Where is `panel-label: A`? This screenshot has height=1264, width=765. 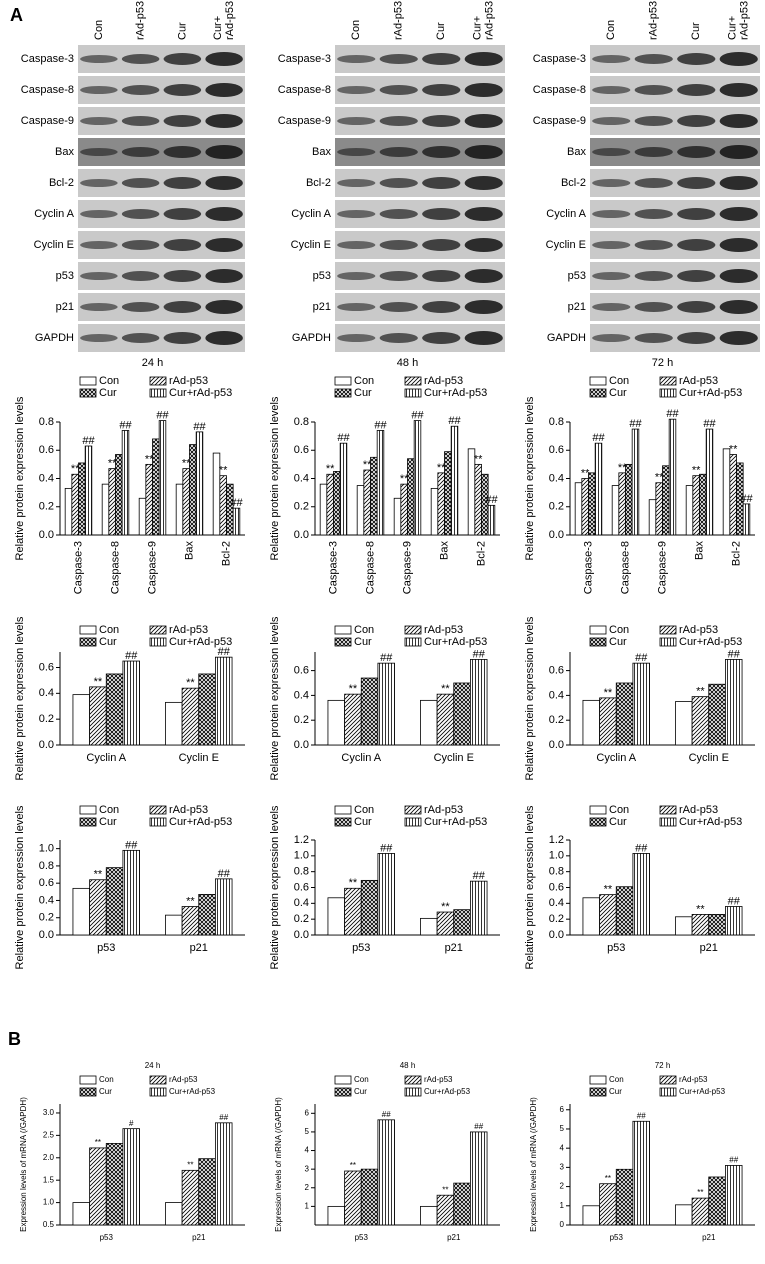 panel-label: A is located at coordinates (16, 15).